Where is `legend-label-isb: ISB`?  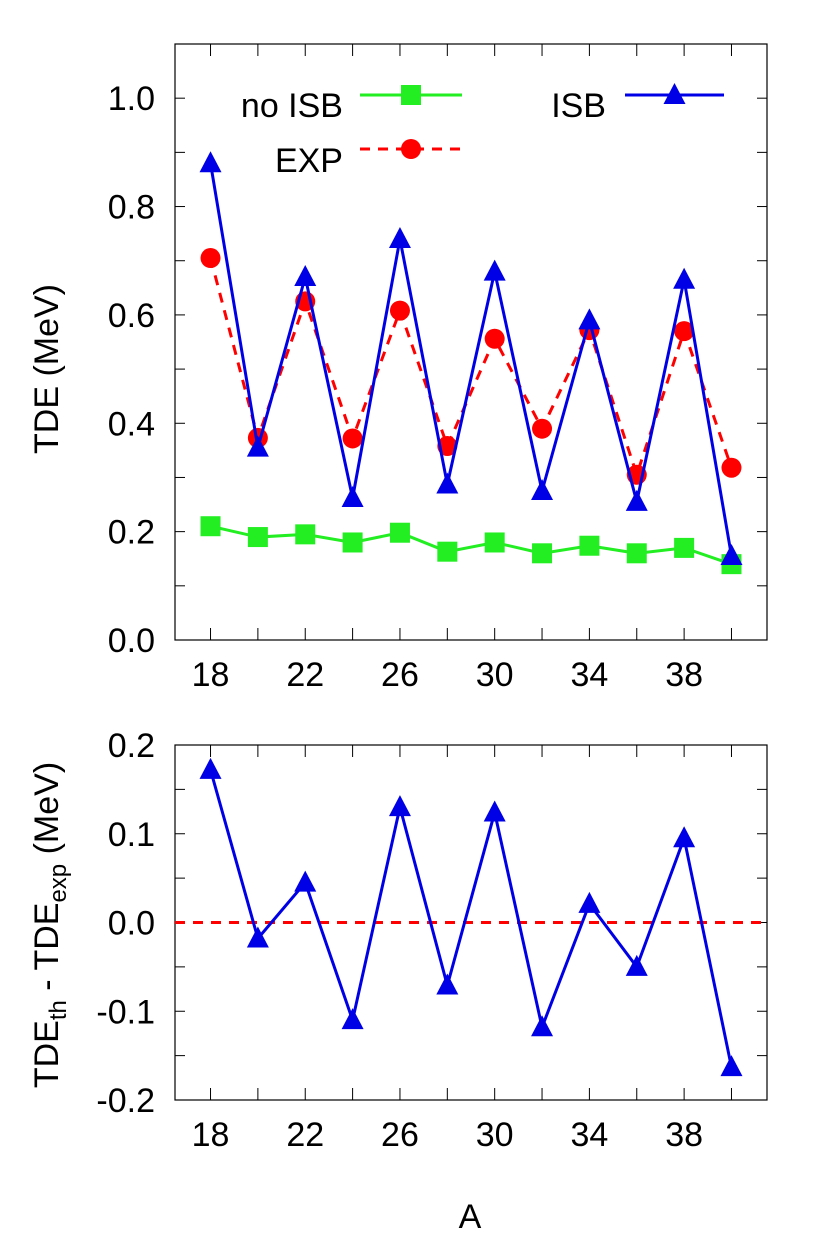
legend-label-isb: ISB is located at coordinates (578, 106).